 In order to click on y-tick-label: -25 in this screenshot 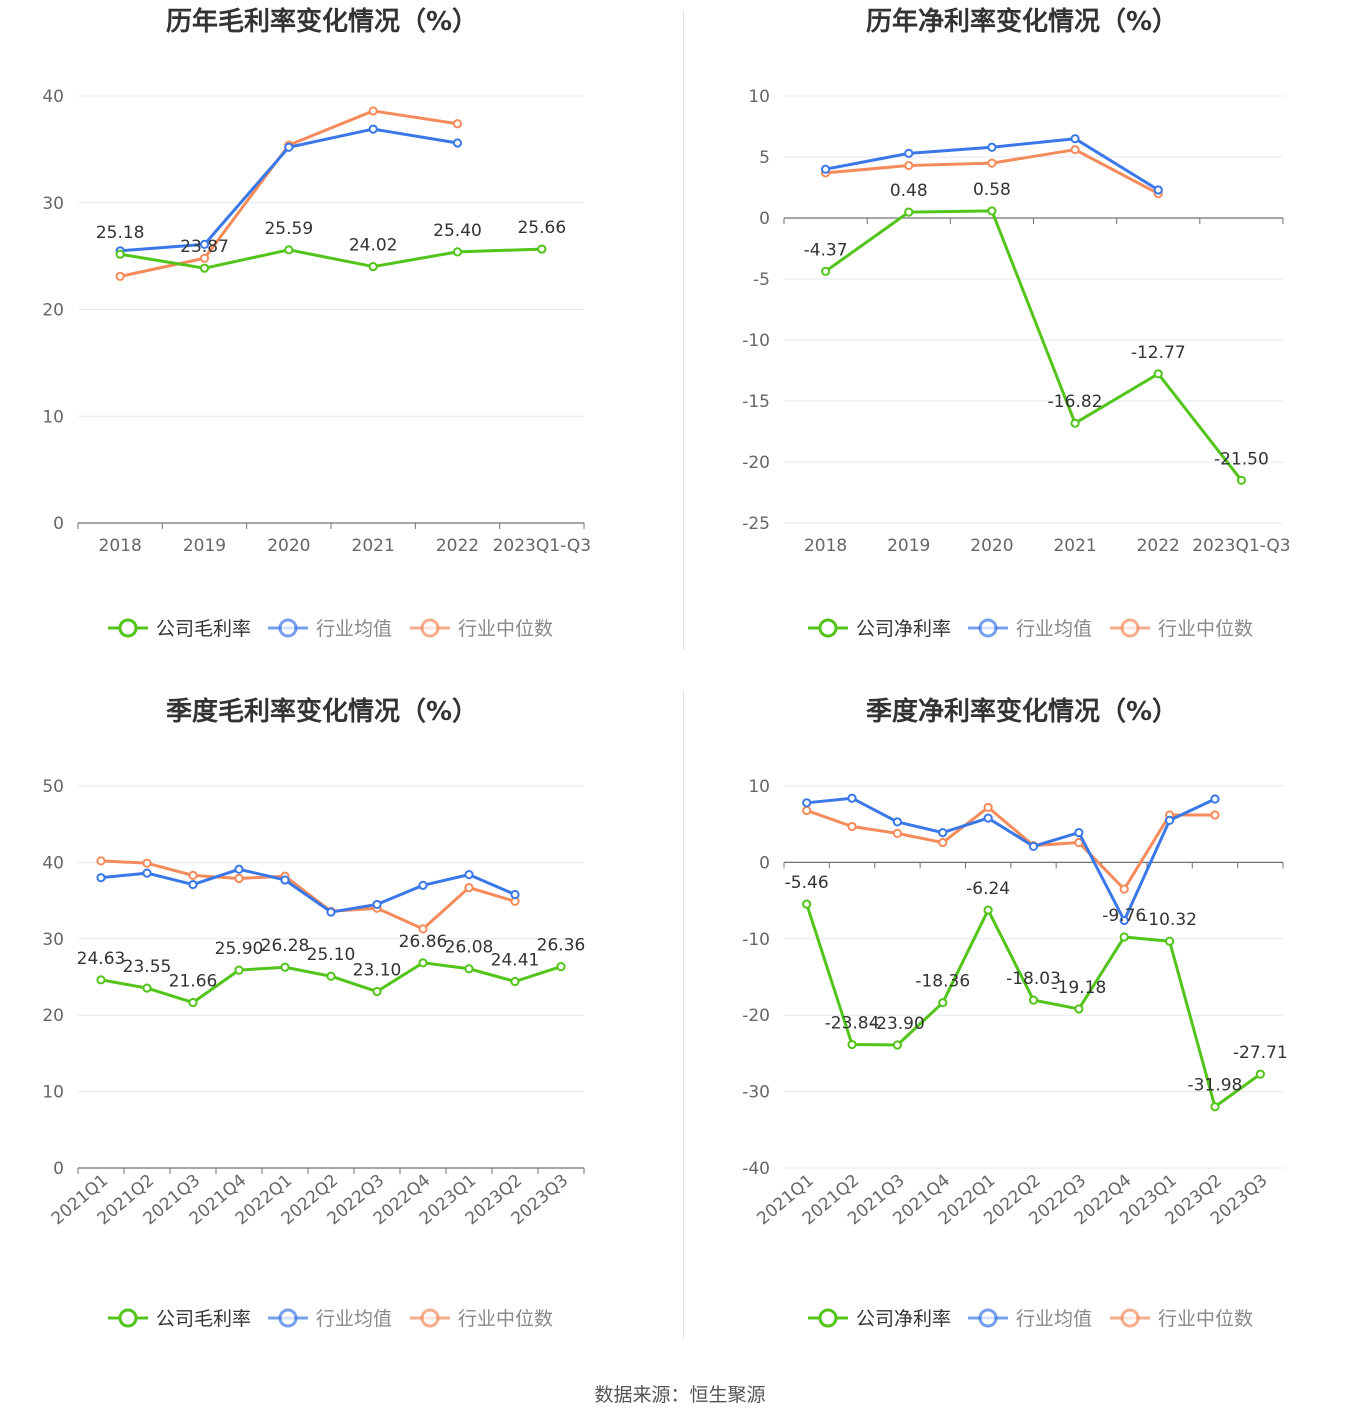, I will do `click(756, 524)`.